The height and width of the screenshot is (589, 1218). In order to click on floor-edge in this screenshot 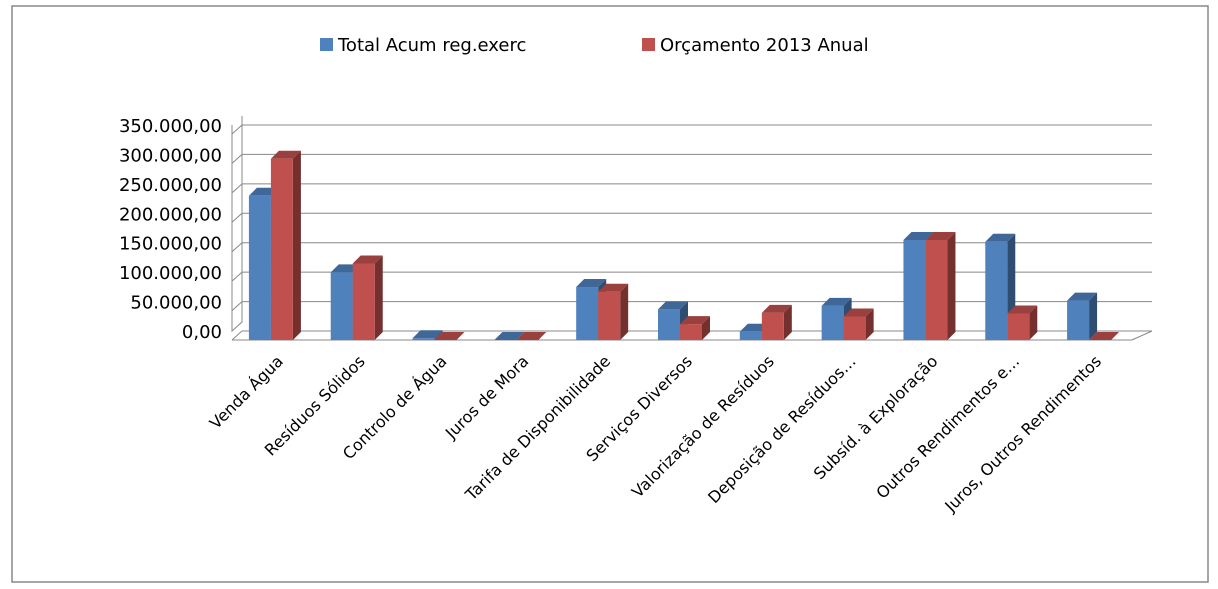, I will do `click(1142, 335)`.